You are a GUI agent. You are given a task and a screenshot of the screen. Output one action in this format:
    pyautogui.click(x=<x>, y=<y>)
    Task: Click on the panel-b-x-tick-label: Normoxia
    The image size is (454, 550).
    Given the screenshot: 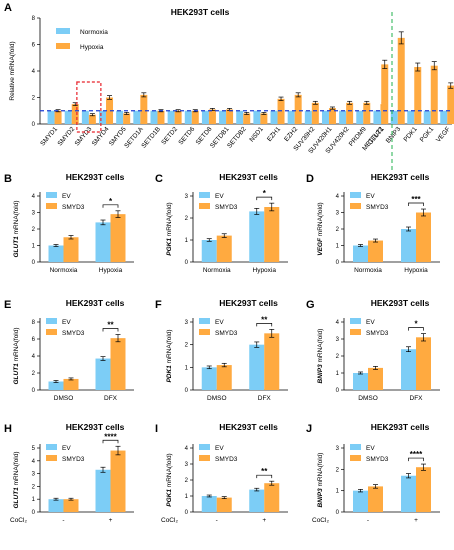 What is the action you would take?
    pyautogui.click(x=64, y=270)
    